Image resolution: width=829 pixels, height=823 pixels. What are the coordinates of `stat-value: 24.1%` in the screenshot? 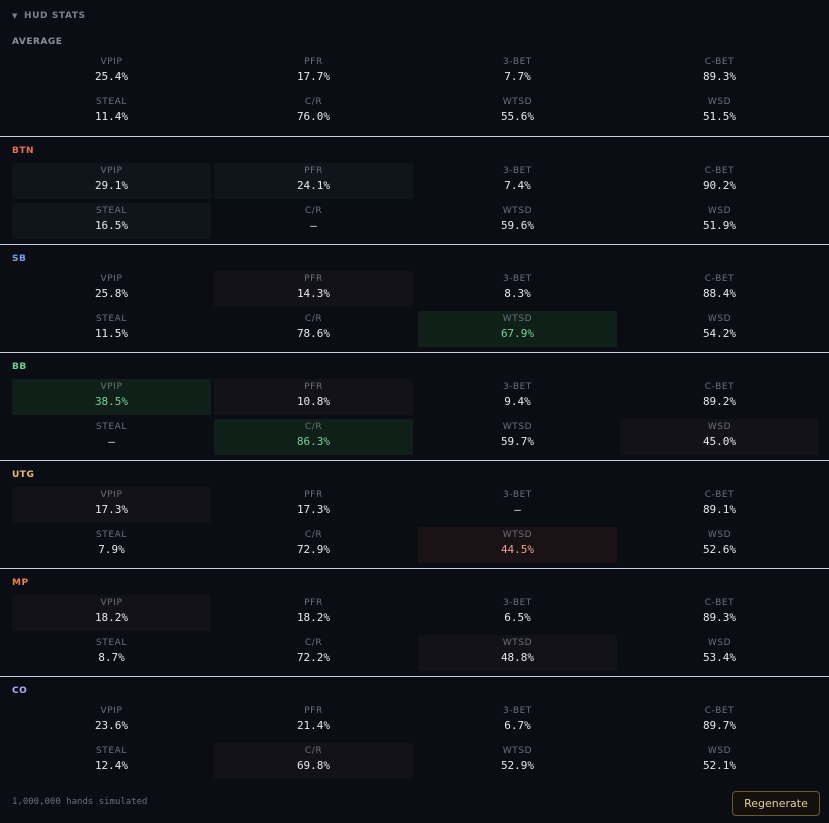 It's located at (313, 185).